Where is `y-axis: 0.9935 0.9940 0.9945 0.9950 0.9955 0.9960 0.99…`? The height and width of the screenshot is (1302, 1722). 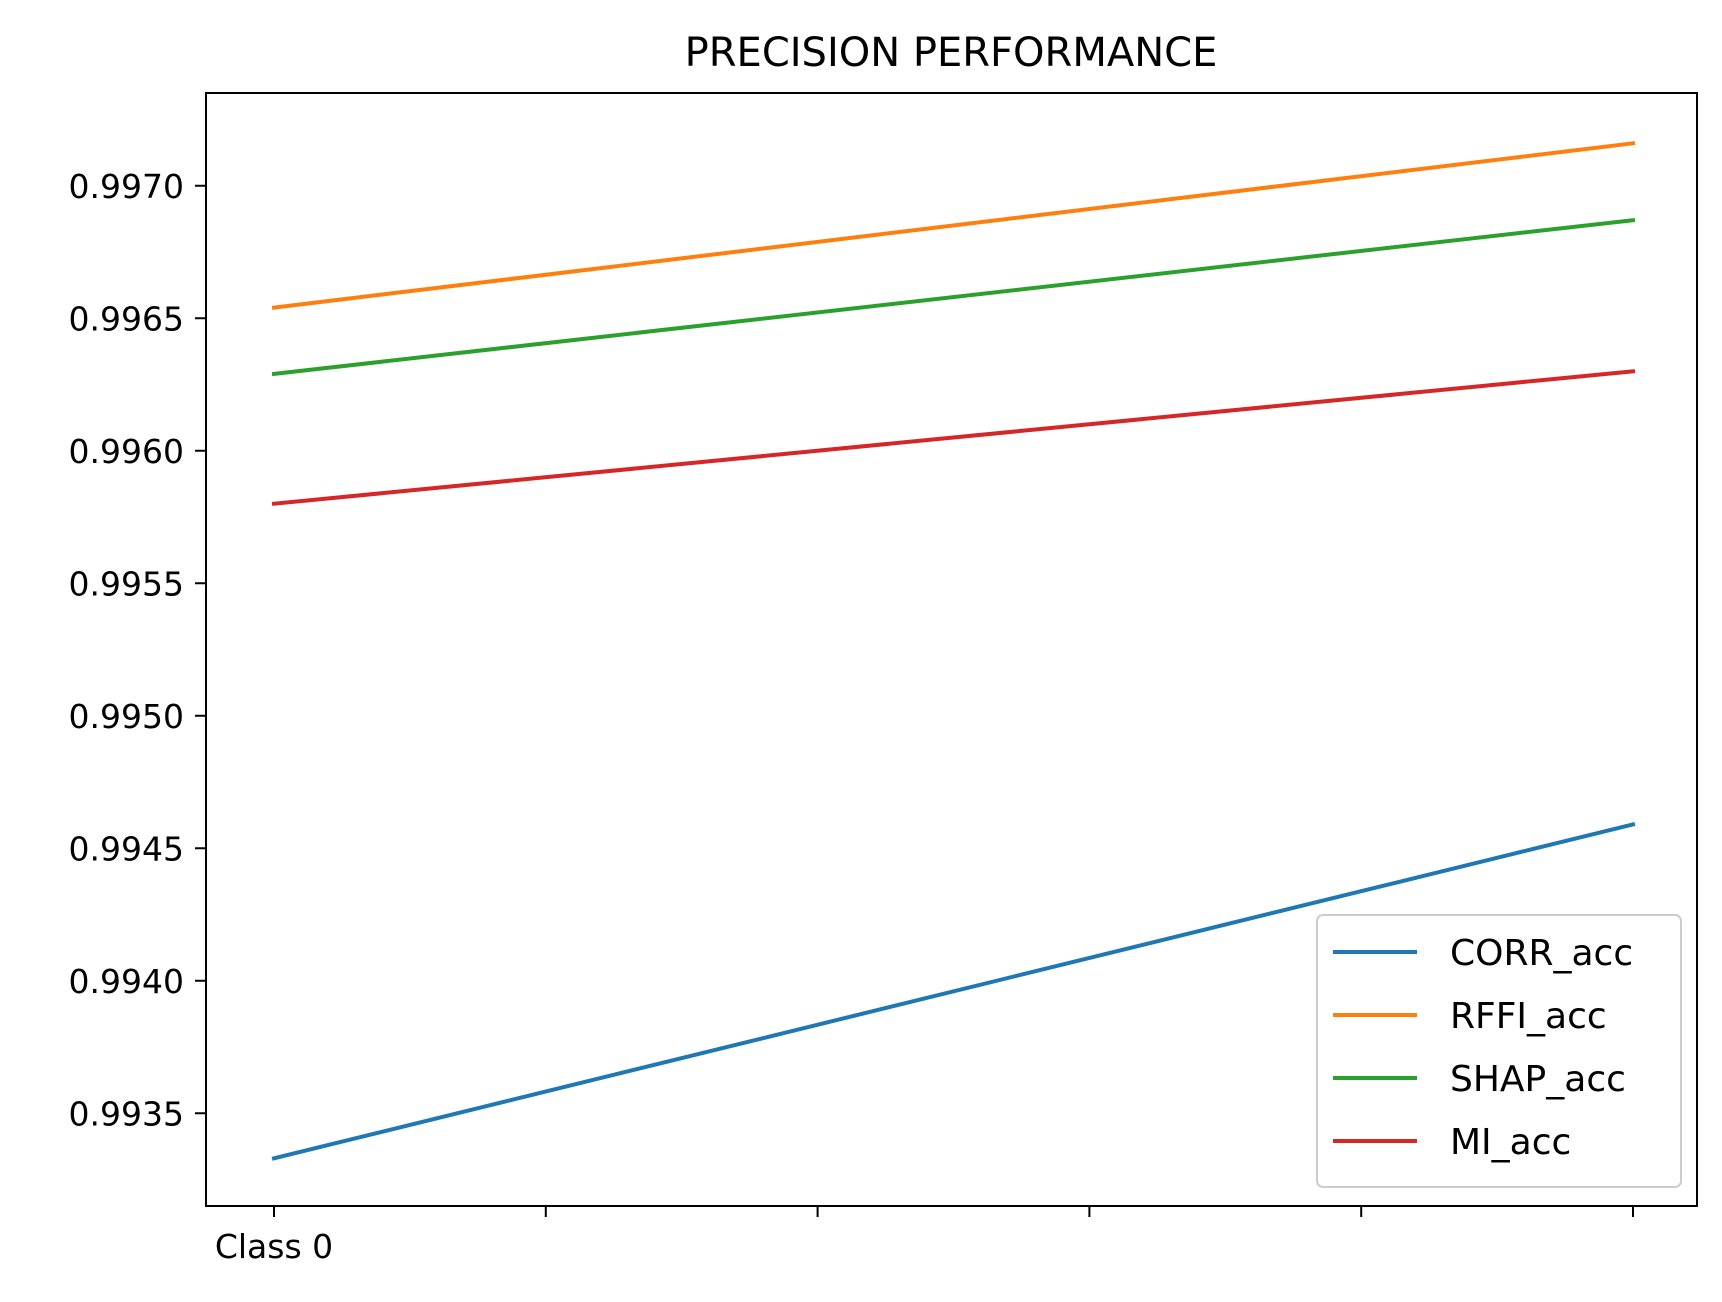 y-axis: 0.9935 0.9940 0.9945 0.9950 0.9955 0.9960 0.99… is located at coordinates (137, 650).